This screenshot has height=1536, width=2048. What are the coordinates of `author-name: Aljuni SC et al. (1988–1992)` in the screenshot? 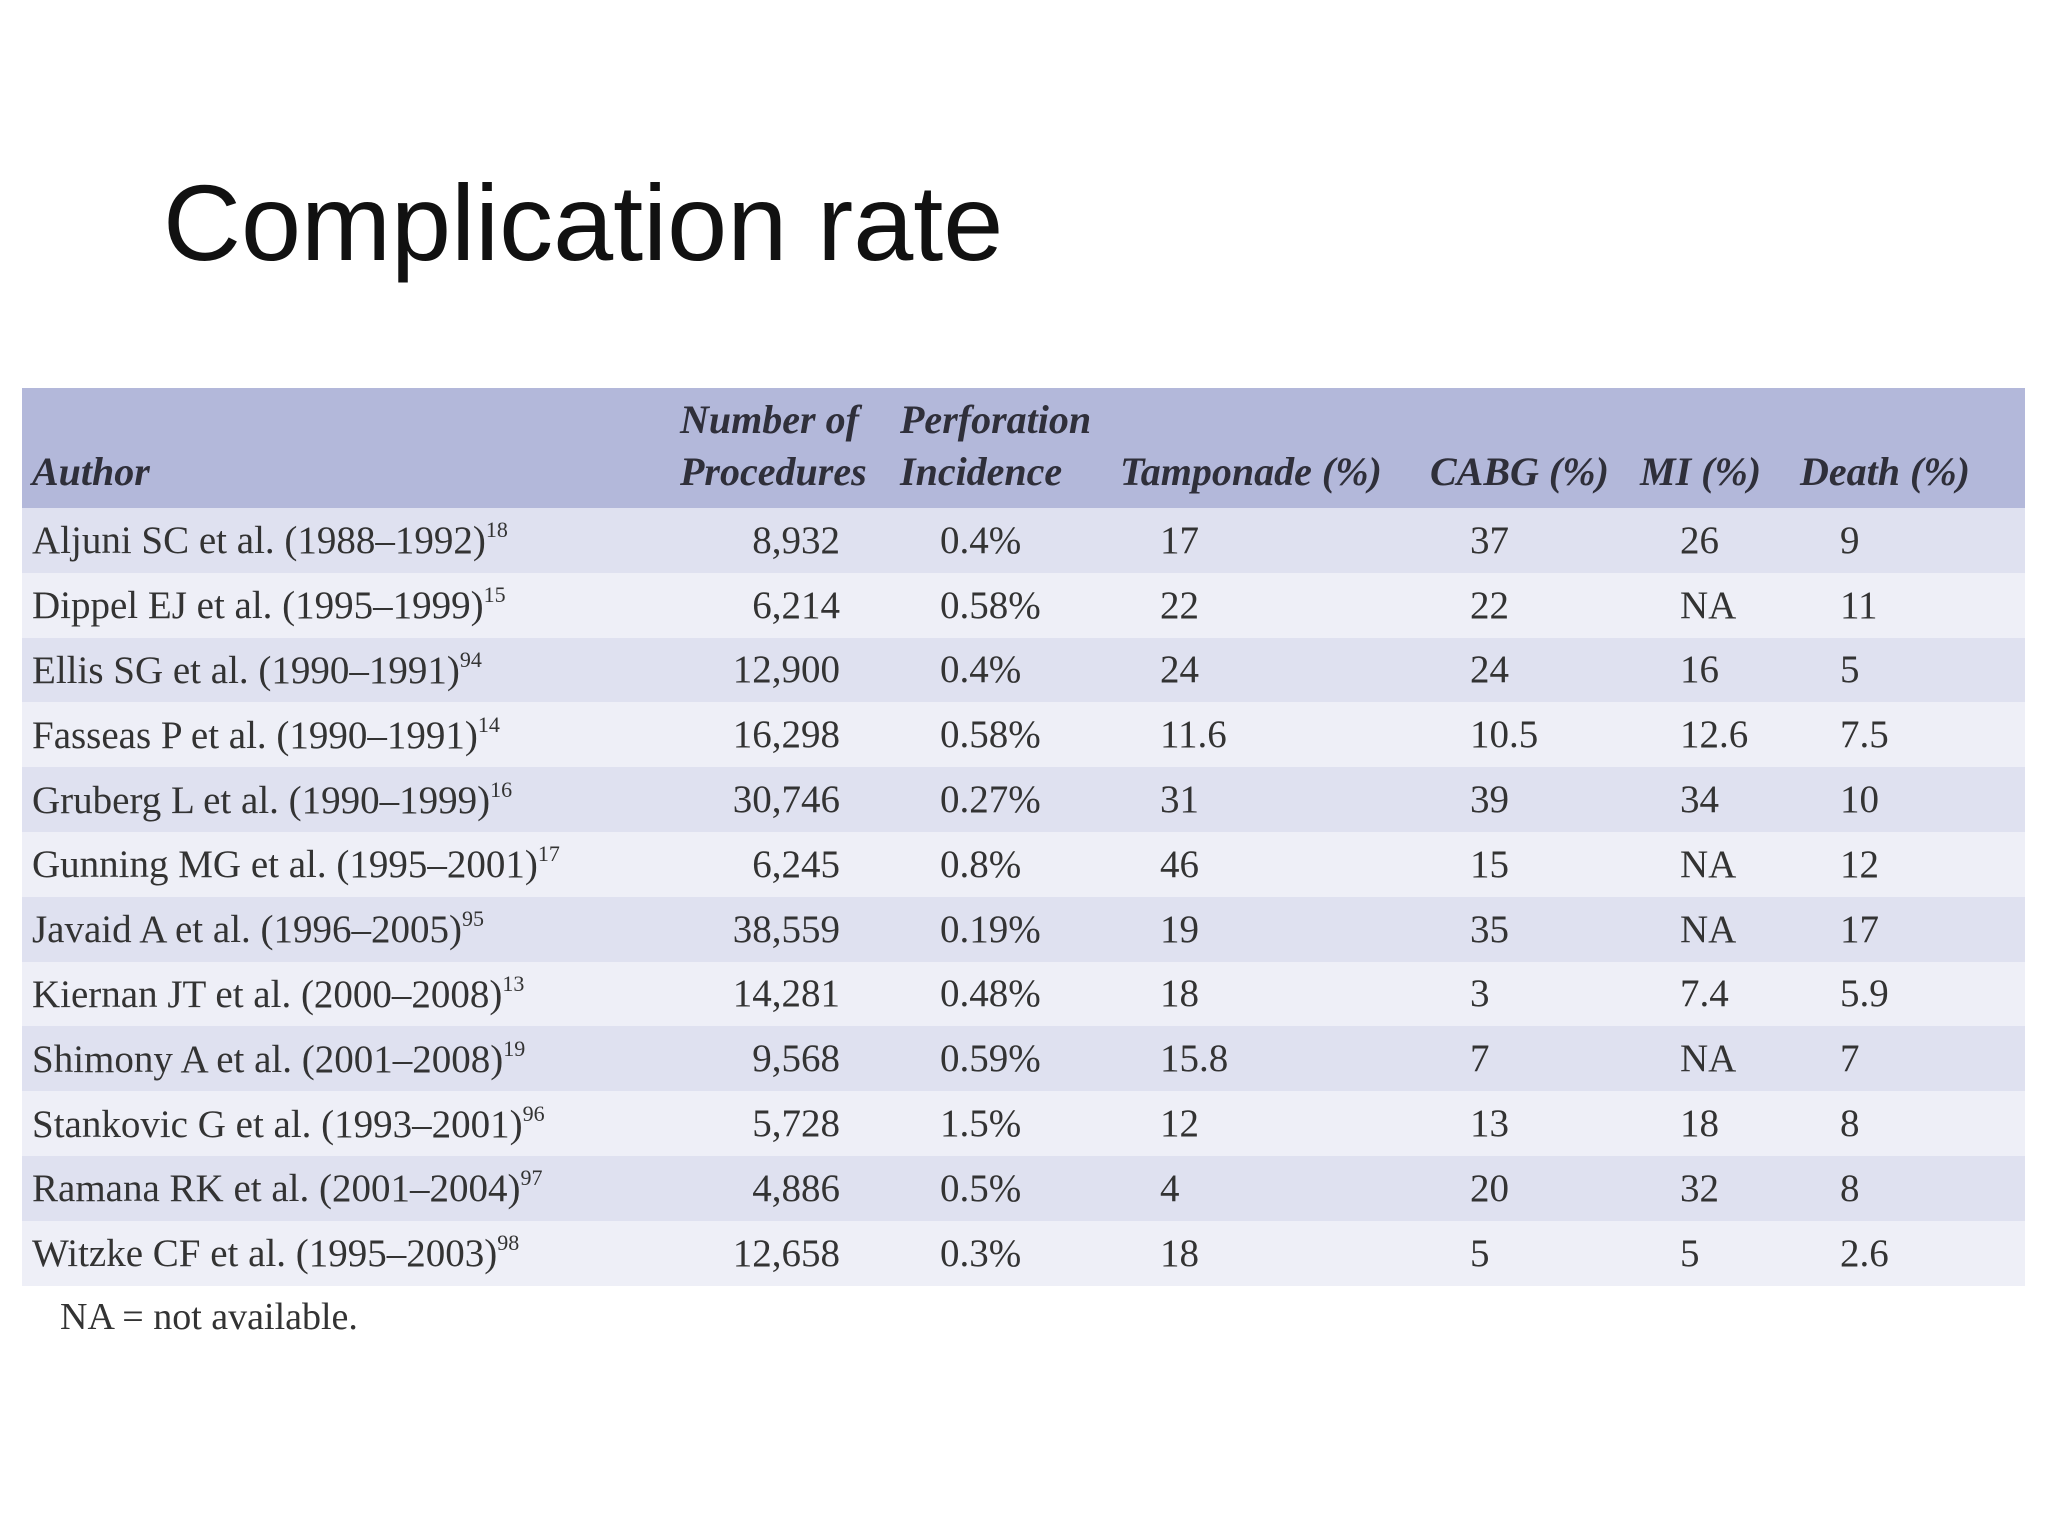 It's located at (259, 541).